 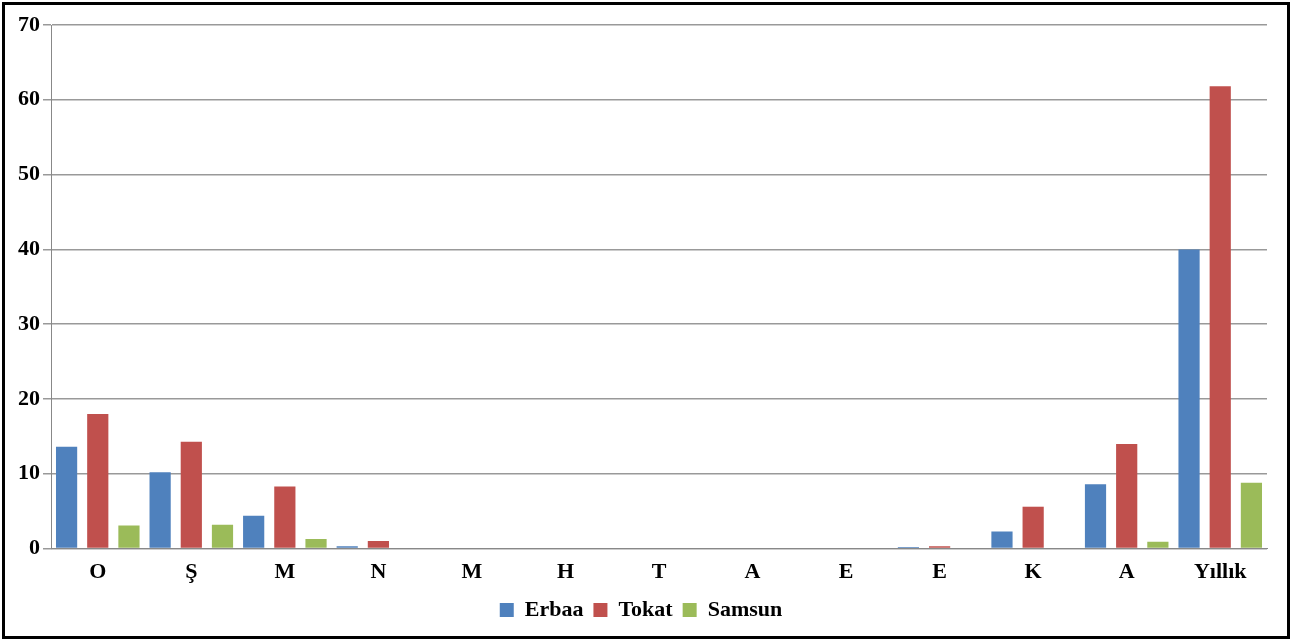 I want to click on x-tick-label: Ş, so click(x=191, y=571).